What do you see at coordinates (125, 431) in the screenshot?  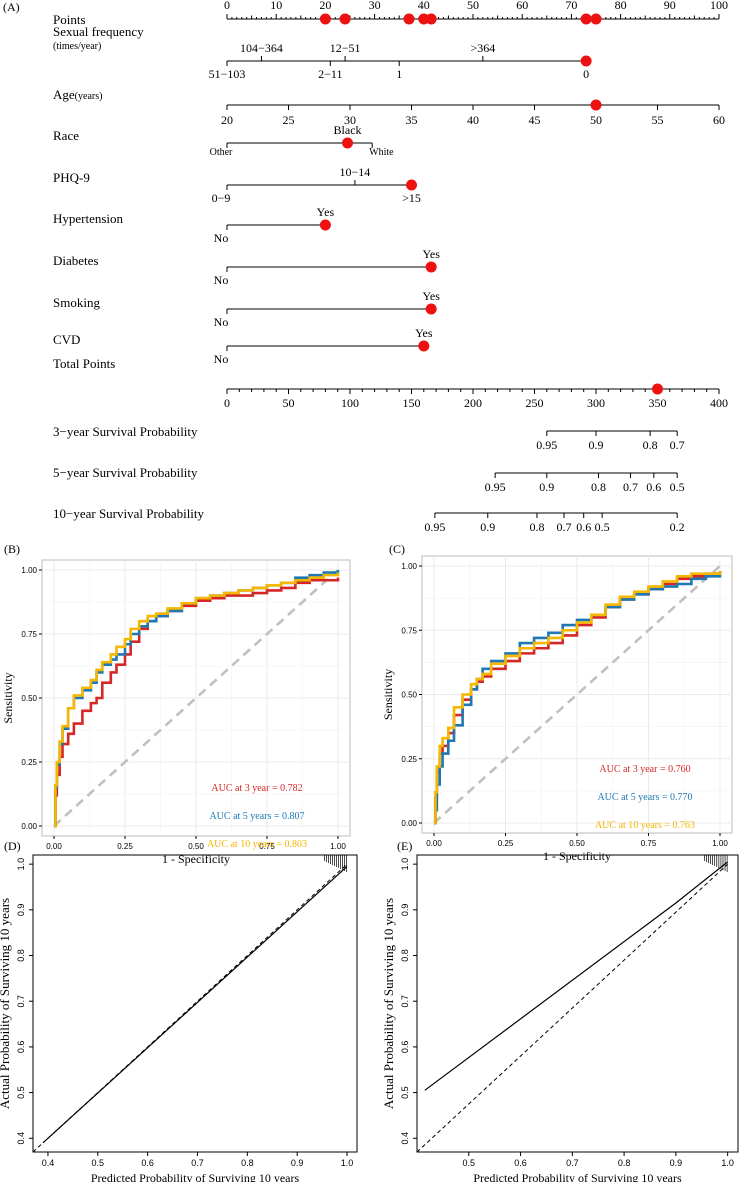 I see `survival-label-0: 3−year Survival Probability` at bounding box center [125, 431].